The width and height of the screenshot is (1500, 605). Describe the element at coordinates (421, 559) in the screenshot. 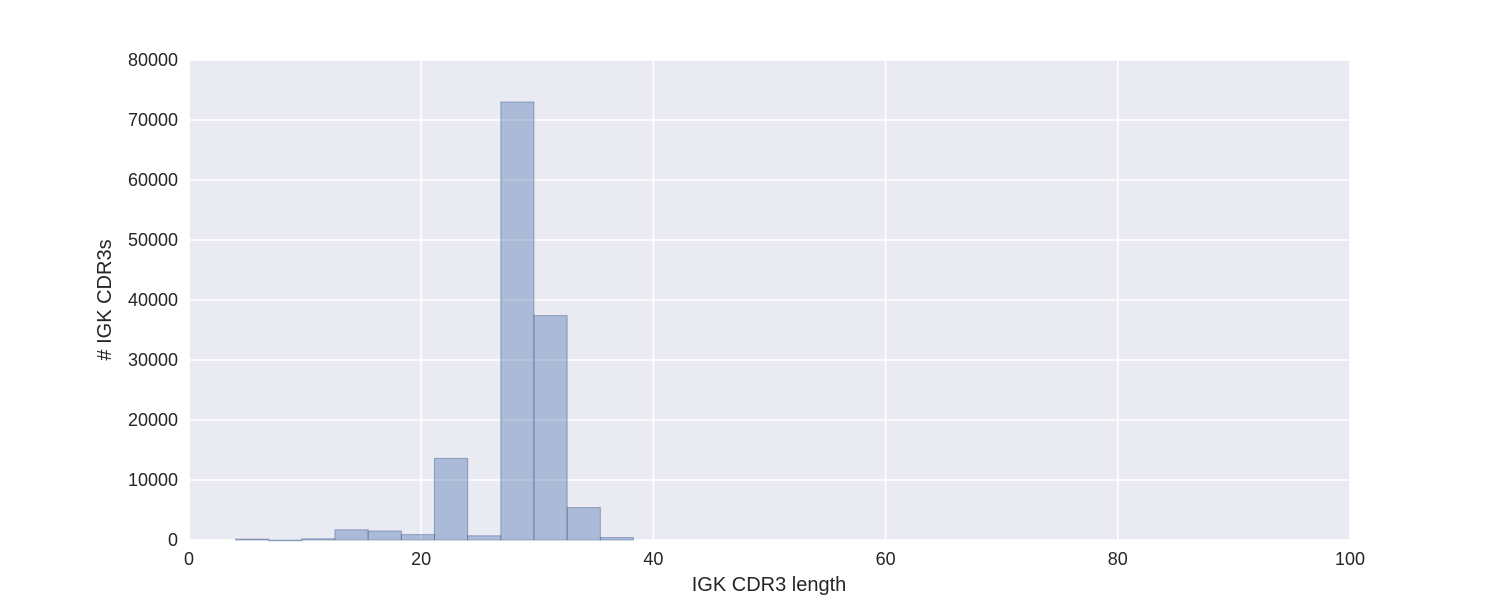

I see `x-tick-label: 20` at that location.